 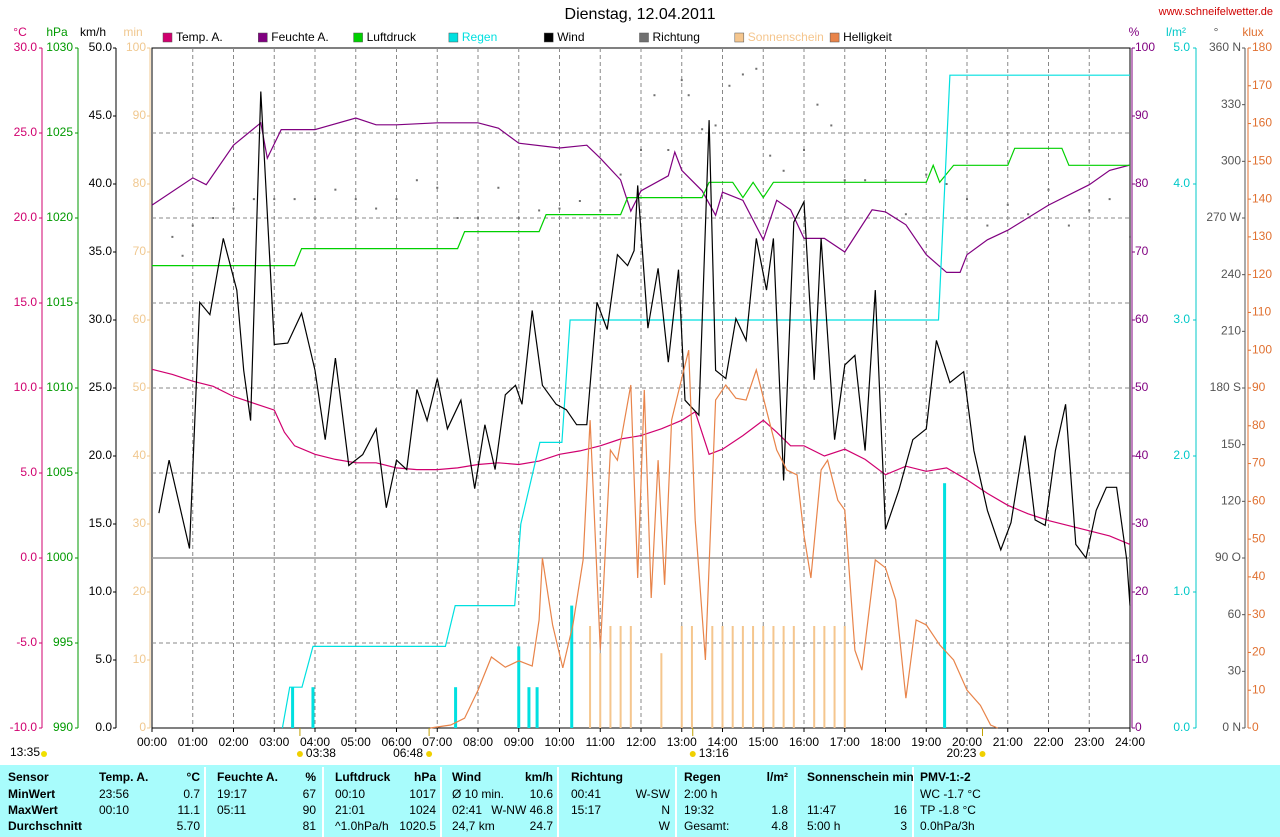 I want to click on table-cell: %, so click(x=310, y=777).